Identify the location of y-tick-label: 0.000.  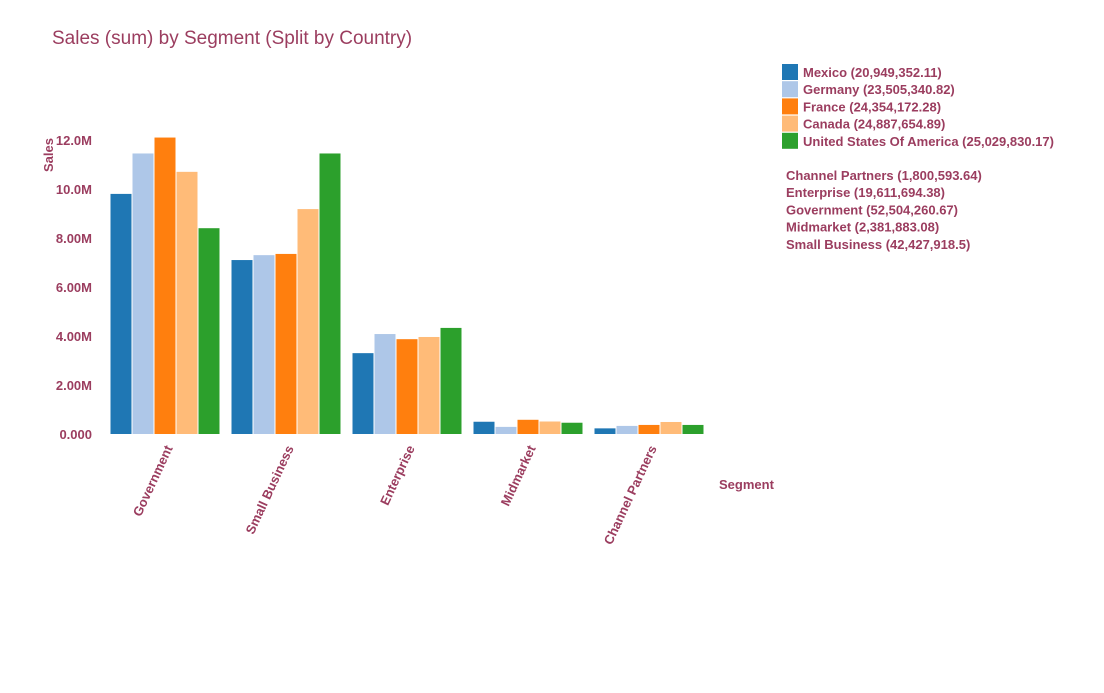
(75, 434).